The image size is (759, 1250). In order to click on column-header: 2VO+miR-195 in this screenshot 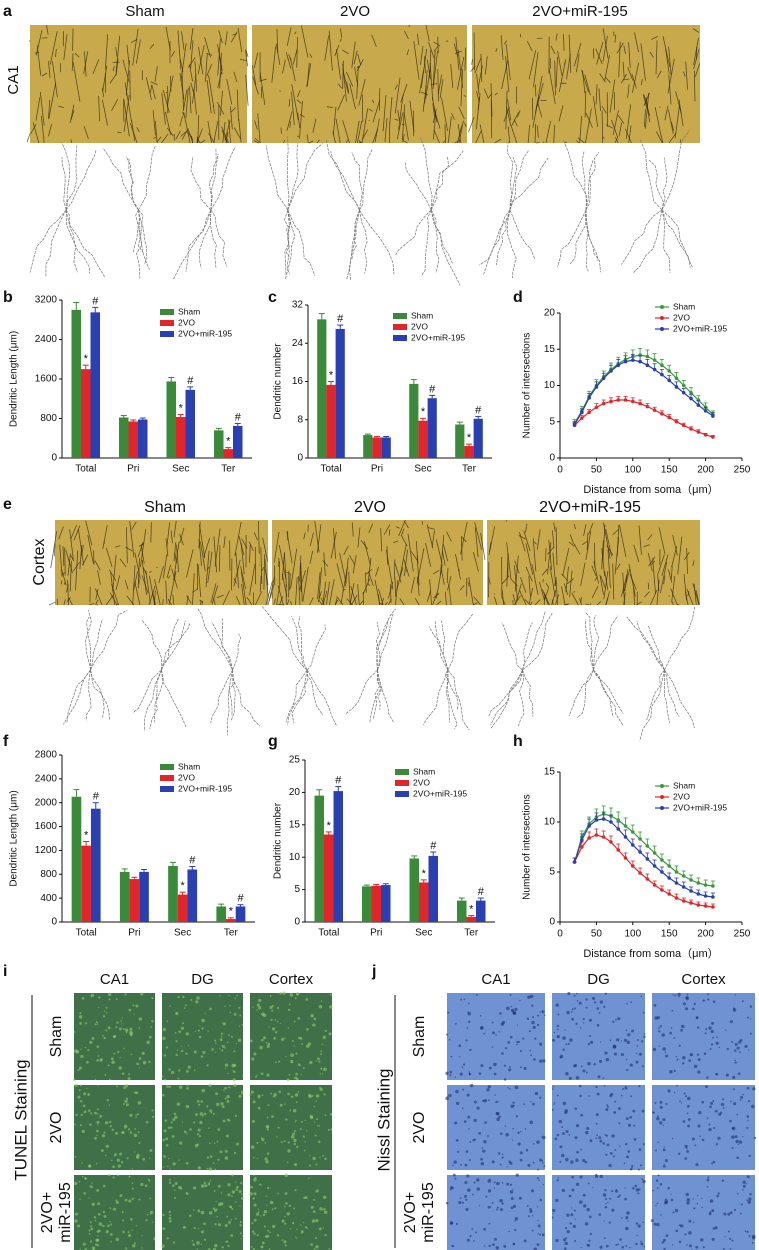, I will do `click(579, 11)`.